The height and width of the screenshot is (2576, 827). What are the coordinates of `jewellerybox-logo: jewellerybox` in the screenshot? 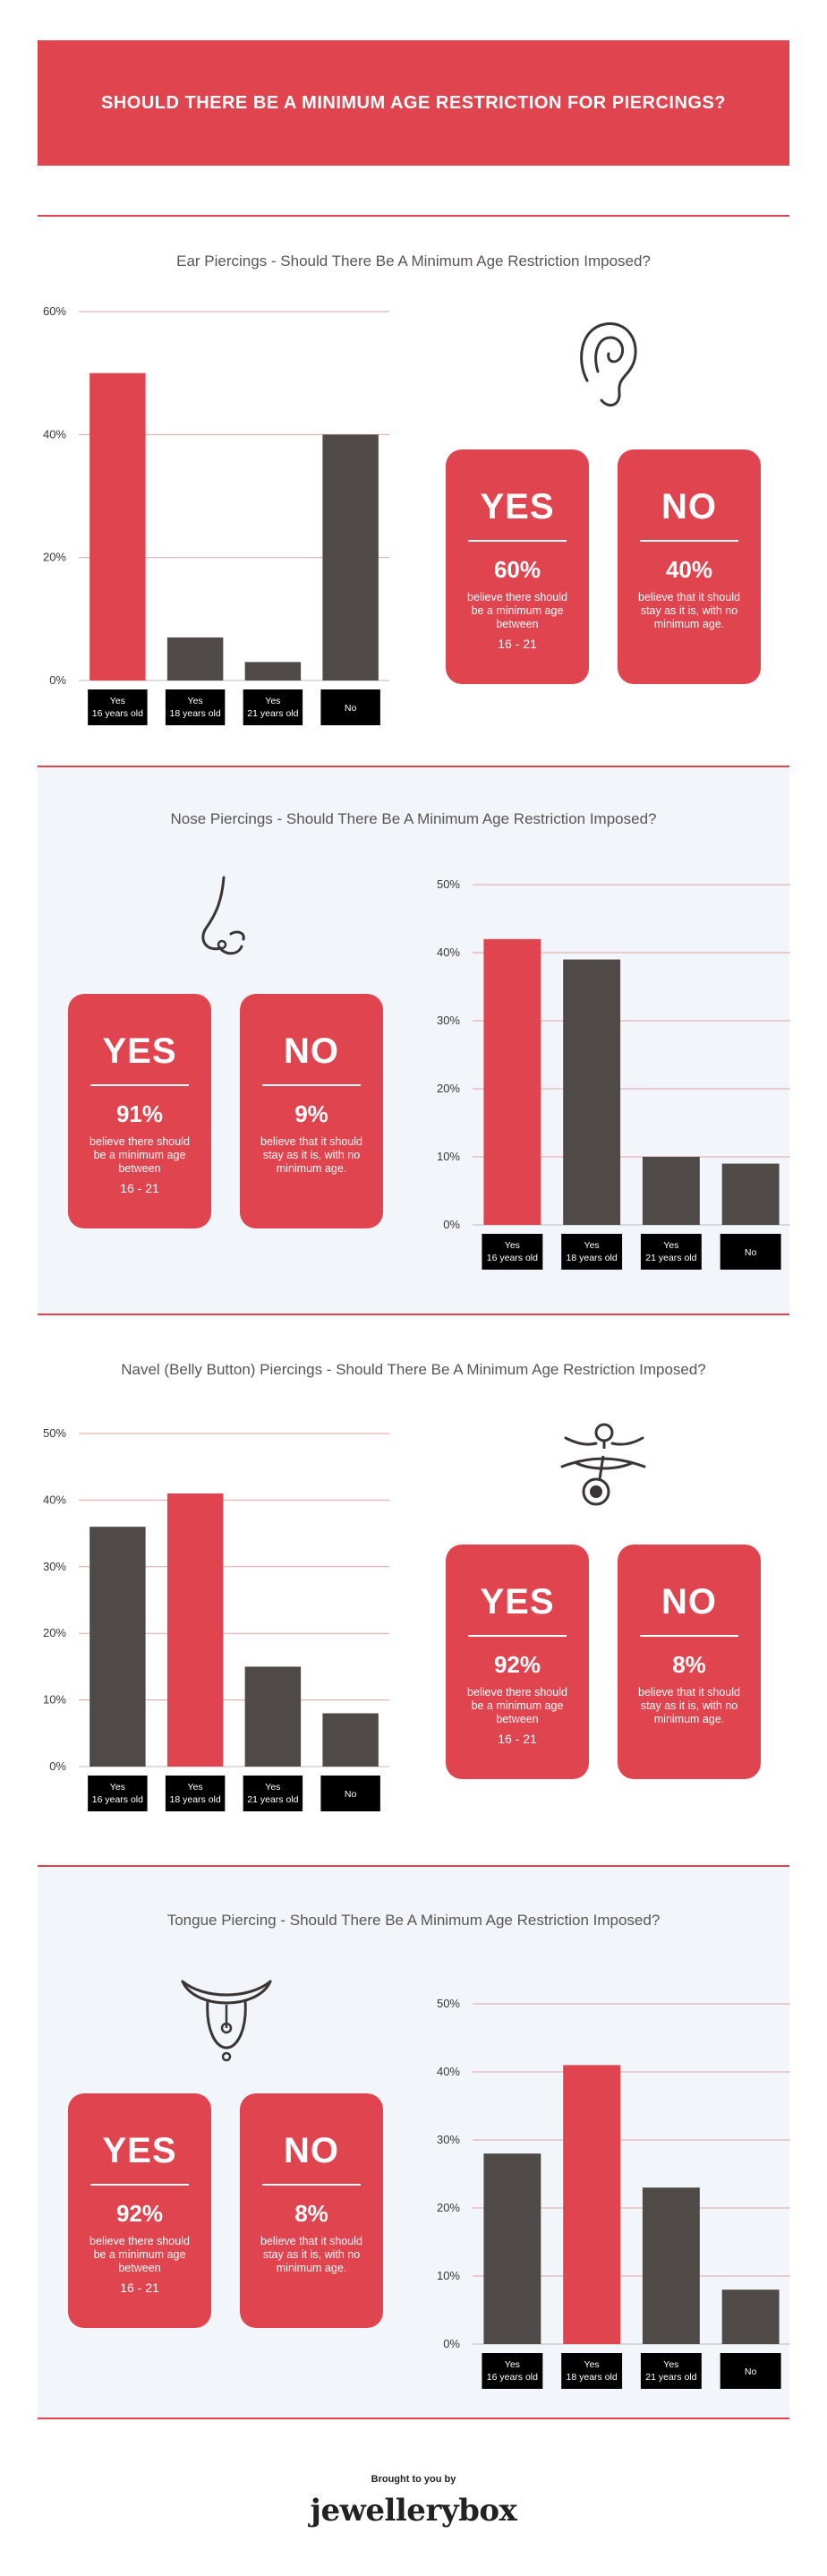 It's located at (413, 2511).